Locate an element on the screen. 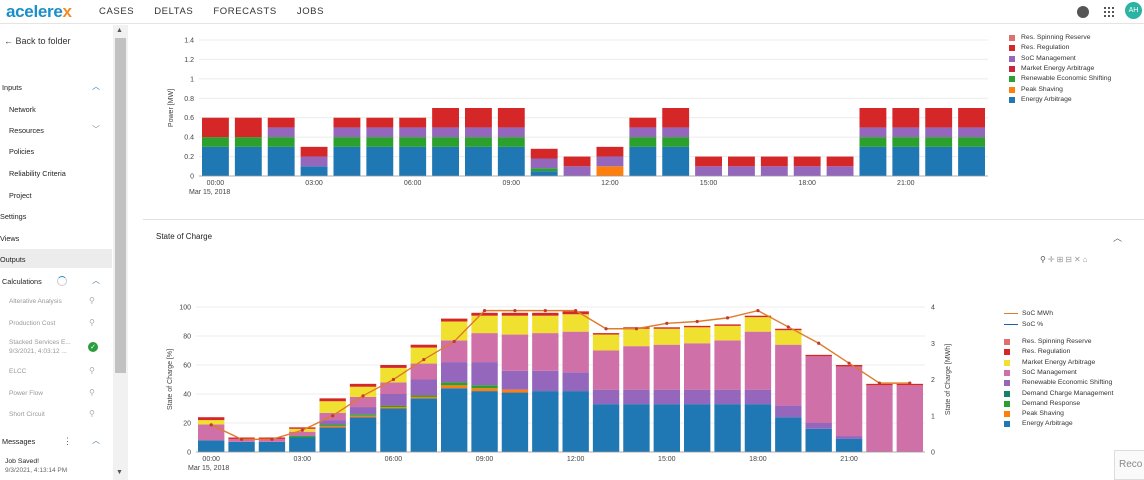 The width and height of the screenshot is (1144, 480). zoom-icon: ⚲ is located at coordinates (1044, 259).